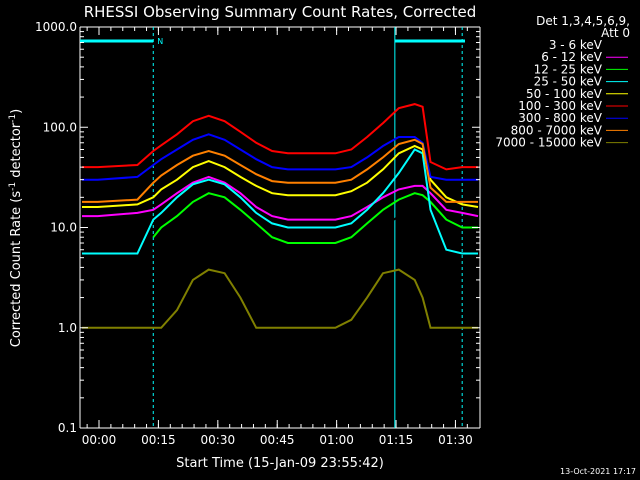 The width and height of the screenshot is (640, 480). Describe the element at coordinates (572, 57) in the screenshot. I see `legend-label-1: 6 - 12 keV` at that location.